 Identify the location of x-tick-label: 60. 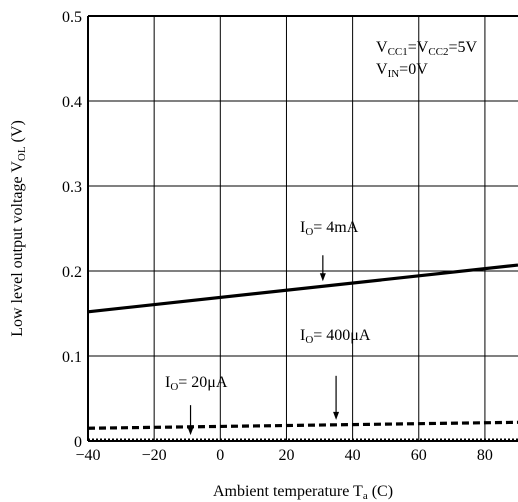
(419, 455).